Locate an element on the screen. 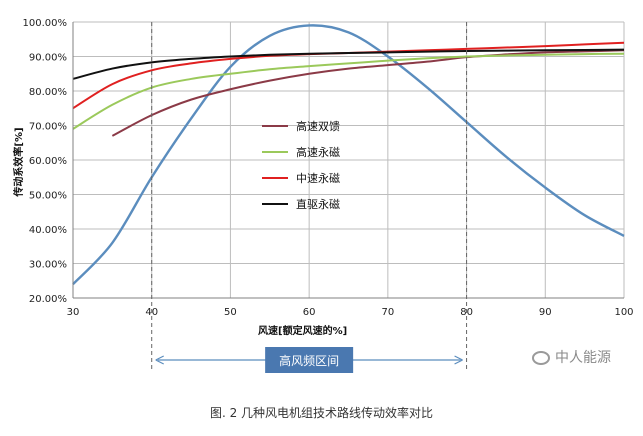 Image resolution: width=643 pixels, height=436 pixels. x-axis-title: 风速[额定风速的%] is located at coordinates (302, 330).